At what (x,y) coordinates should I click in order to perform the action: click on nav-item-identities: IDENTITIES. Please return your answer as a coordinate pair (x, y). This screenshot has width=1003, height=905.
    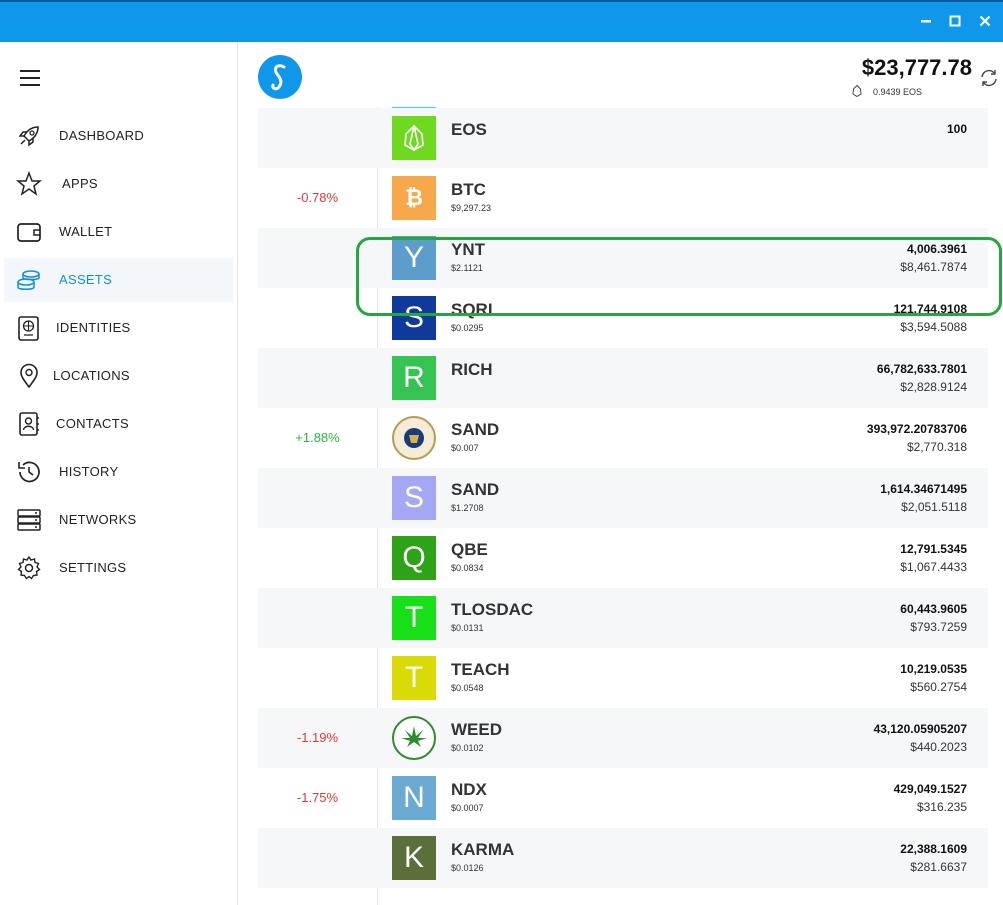
    Looking at the image, I should click on (118, 328).